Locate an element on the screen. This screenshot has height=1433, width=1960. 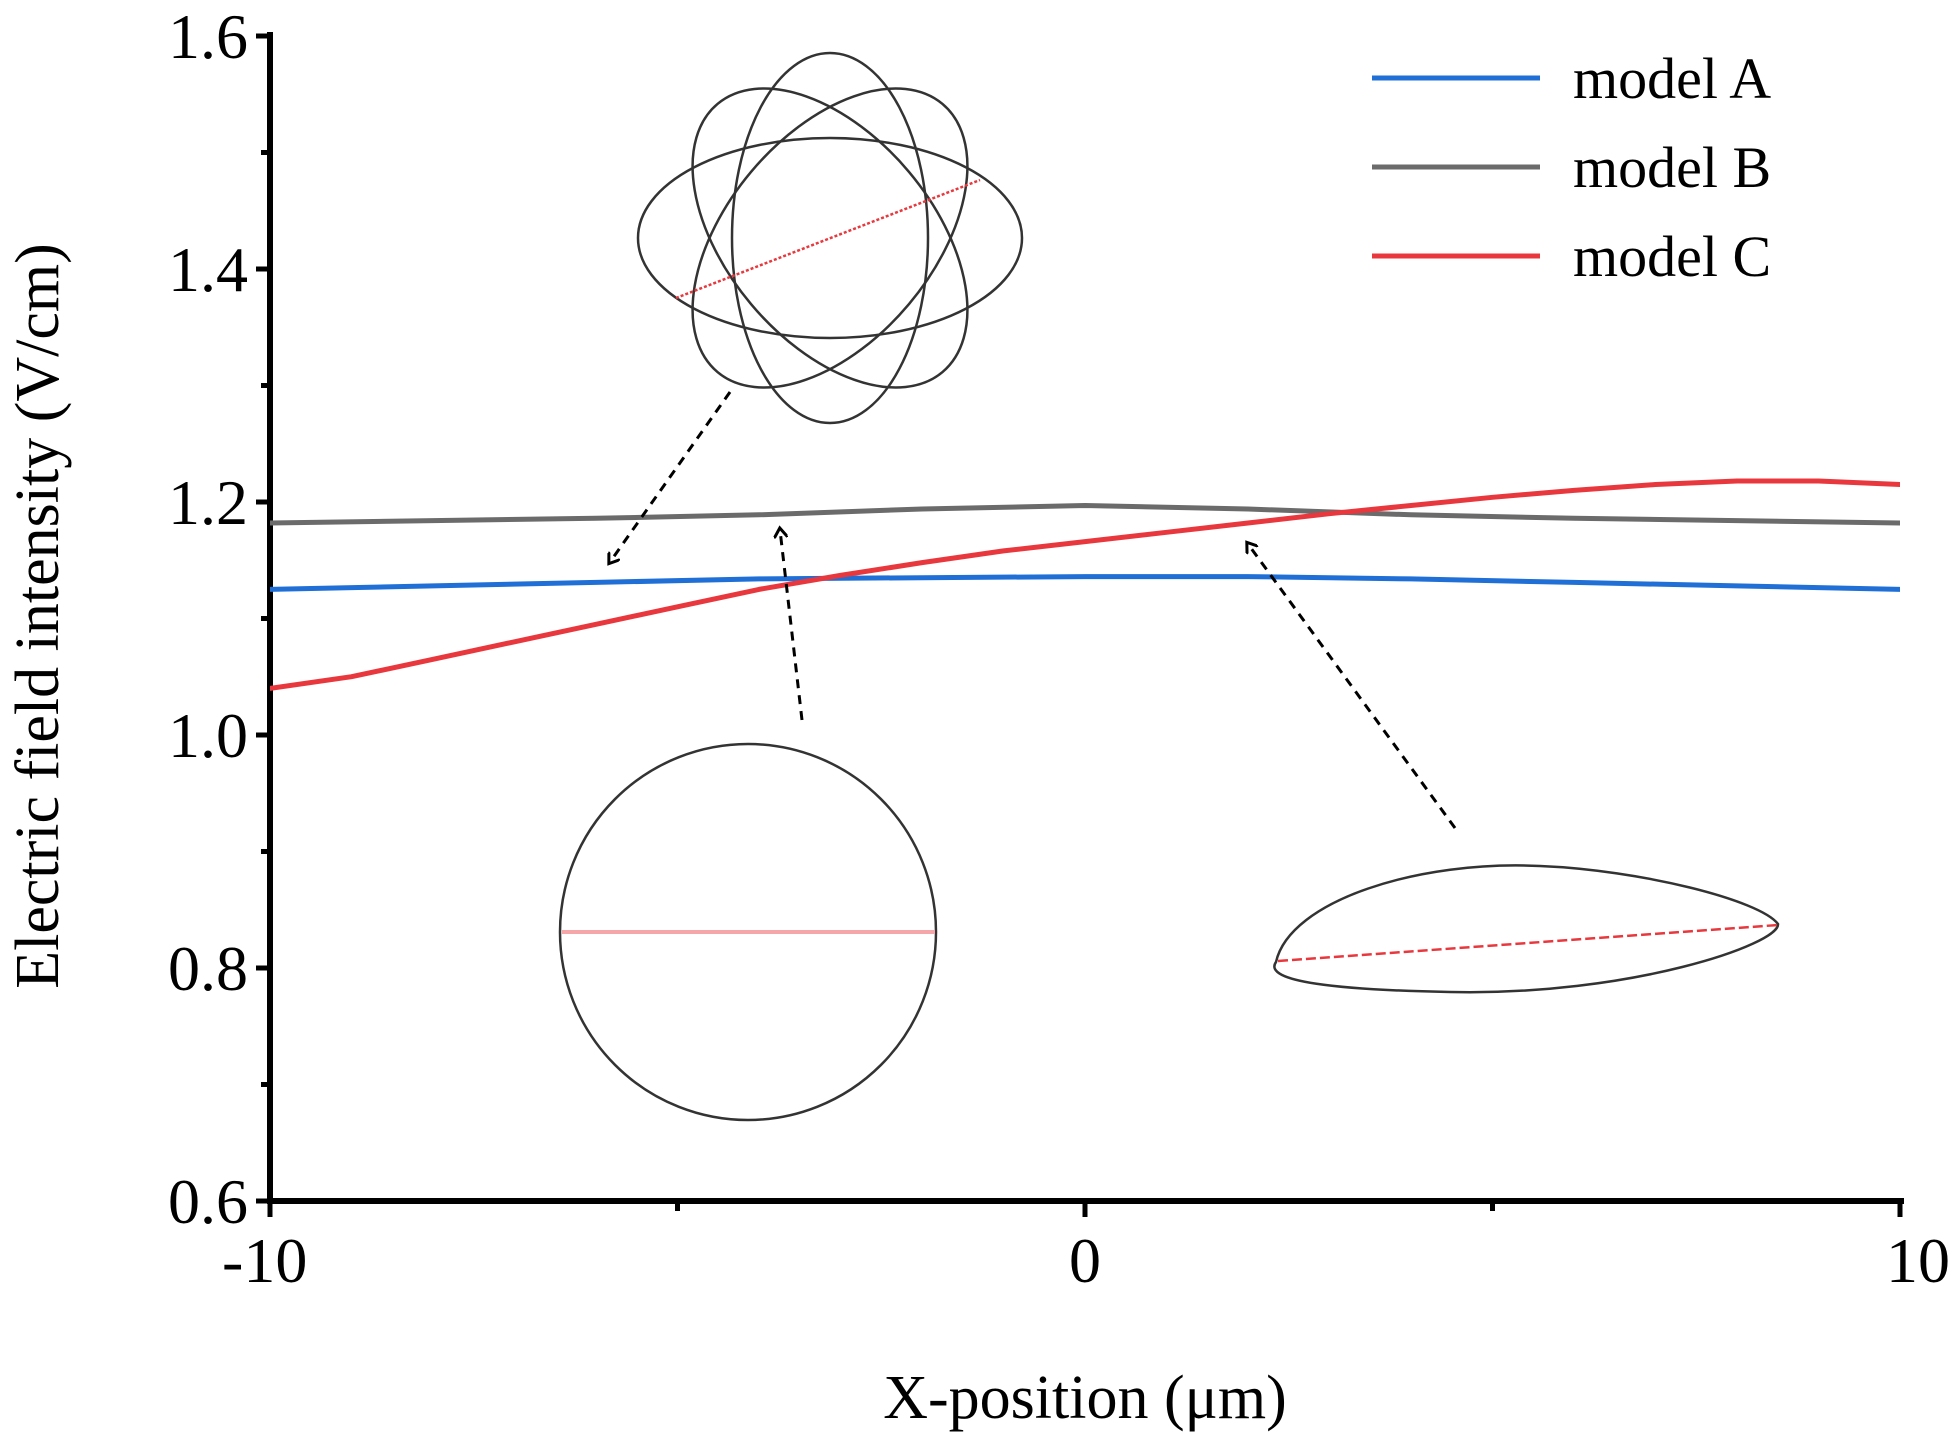
flower-shape-inset is located at coordinates (830, 238).